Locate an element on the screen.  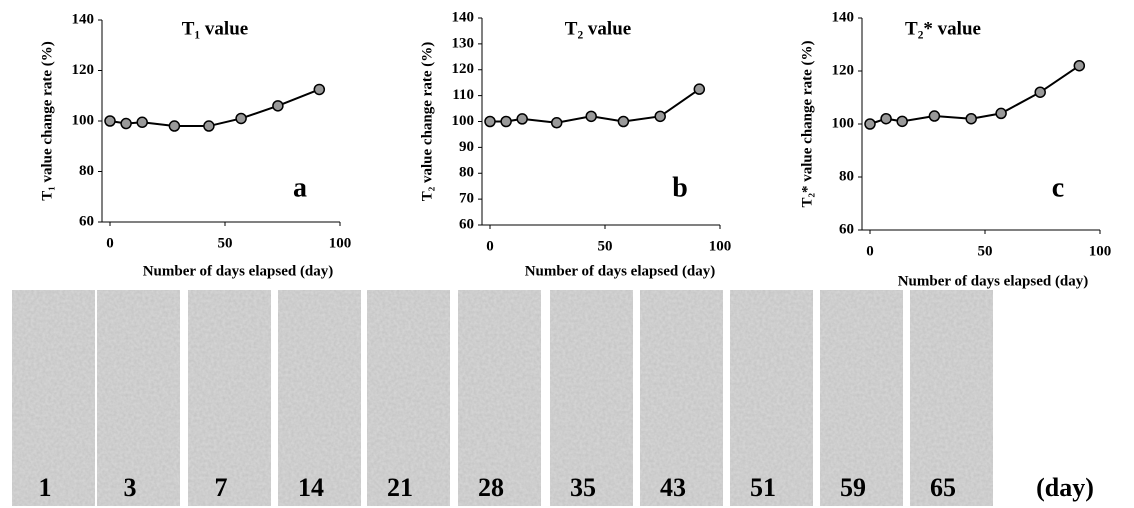
y-tick-label: 110 is located at coordinates (463, 95).